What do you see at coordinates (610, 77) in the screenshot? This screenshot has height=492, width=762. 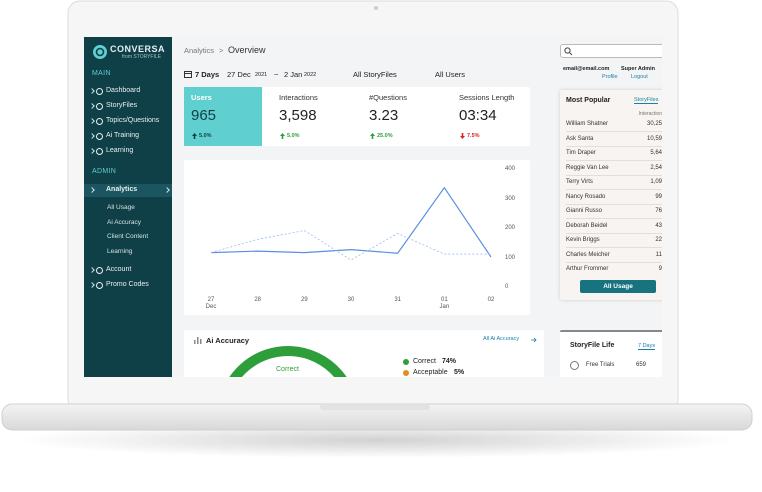 I see `profile-link: Profile` at bounding box center [610, 77].